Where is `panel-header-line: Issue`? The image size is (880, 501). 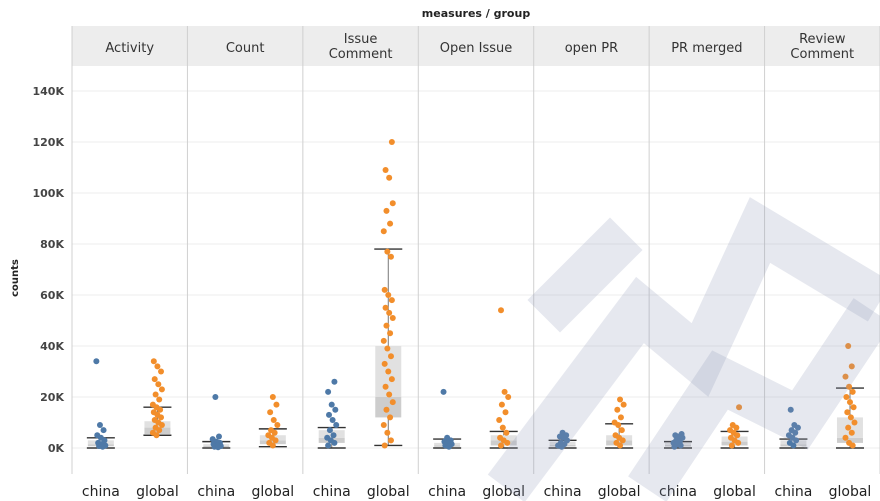 panel-header-line: Issue is located at coordinates (361, 39).